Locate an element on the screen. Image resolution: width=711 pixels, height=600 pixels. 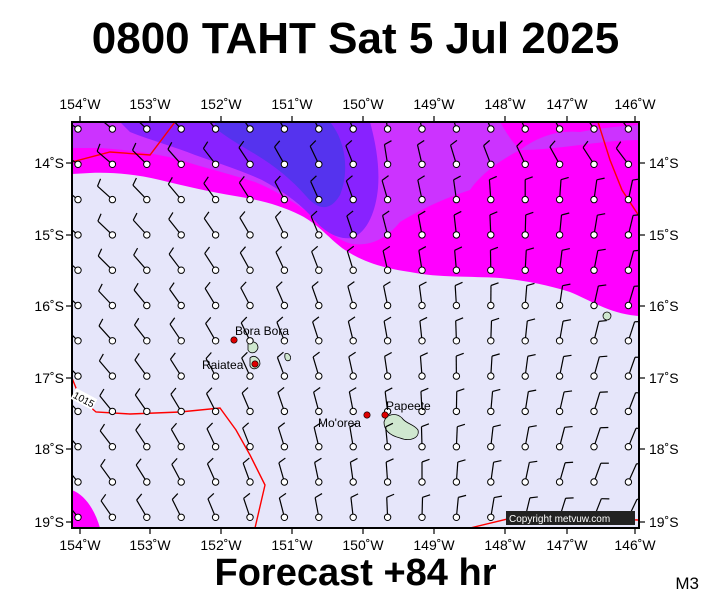
lon-label: 150˚W is located at coordinates (363, 545).